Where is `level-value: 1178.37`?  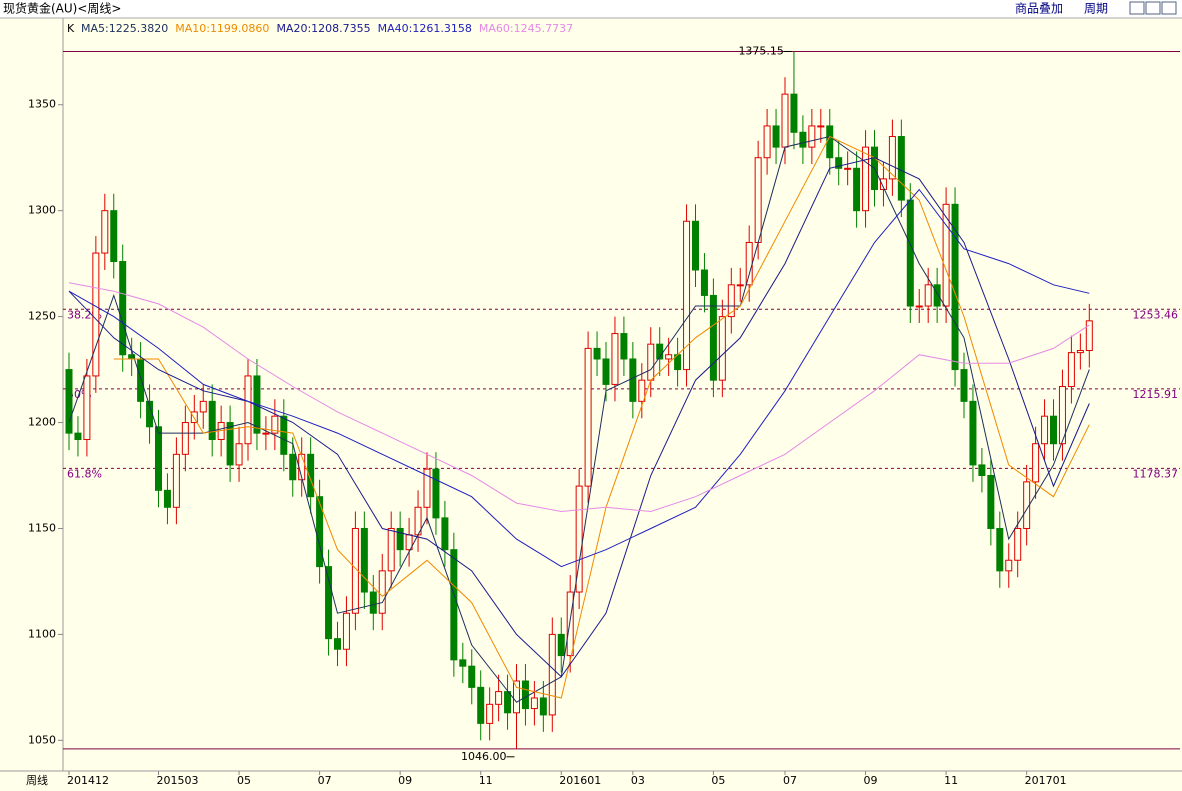 level-value: 1178.37 is located at coordinates (1156, 473).